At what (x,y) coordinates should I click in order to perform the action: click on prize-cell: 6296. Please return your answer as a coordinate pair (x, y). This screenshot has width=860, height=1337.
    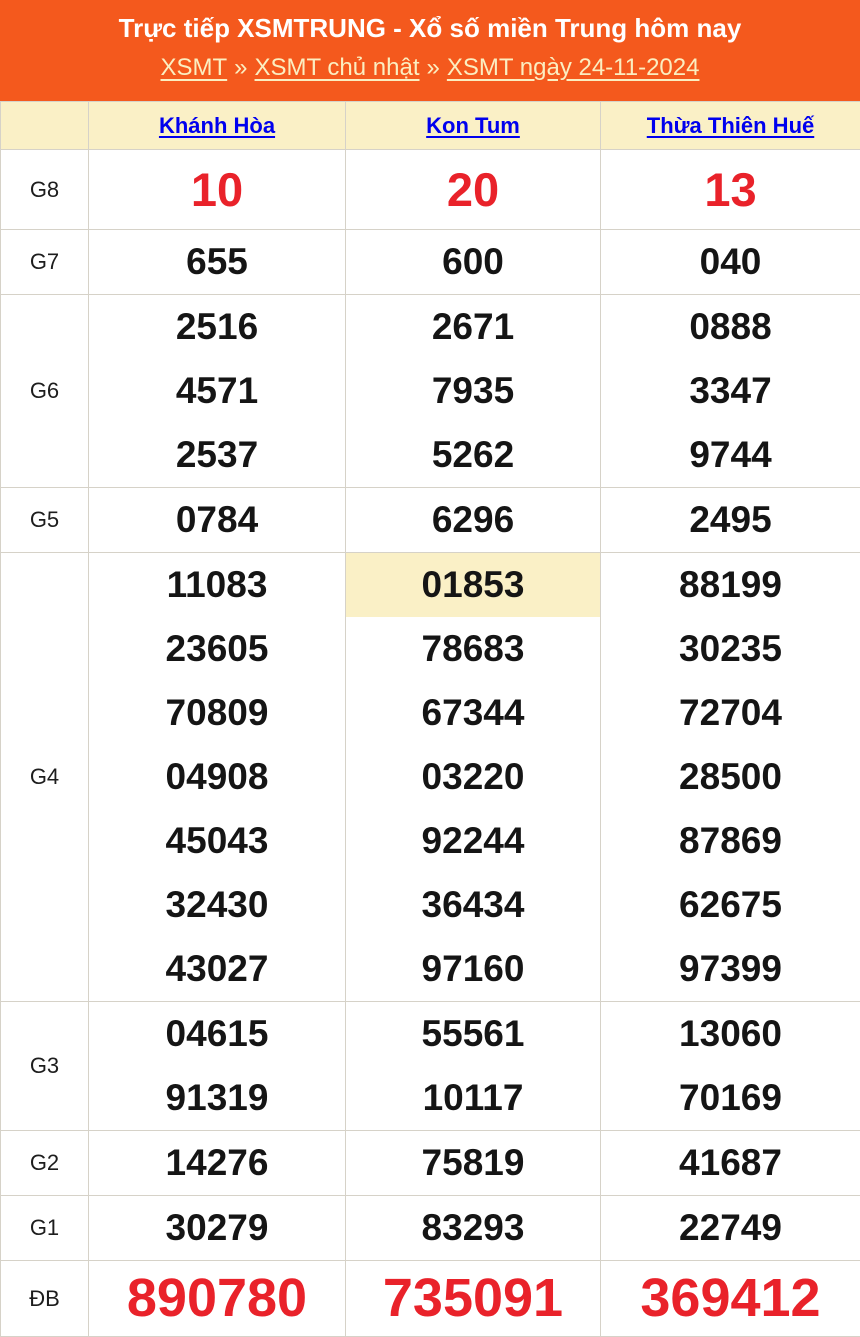
    Looking at the image, I should click on (473, 520).